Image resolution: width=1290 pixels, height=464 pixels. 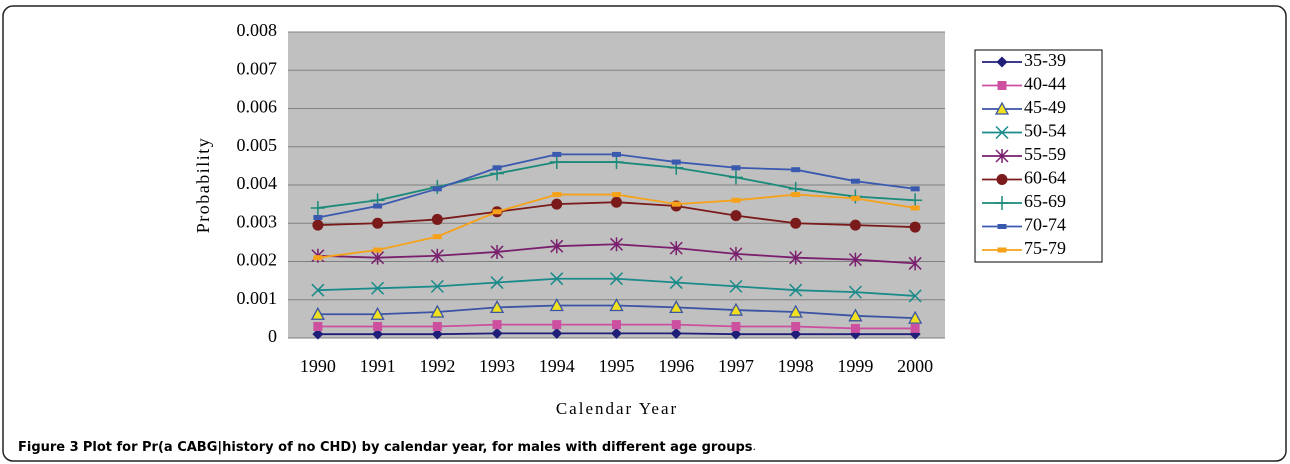 I want to click on legend-label: 50-54, so click(x=1045, y=131).